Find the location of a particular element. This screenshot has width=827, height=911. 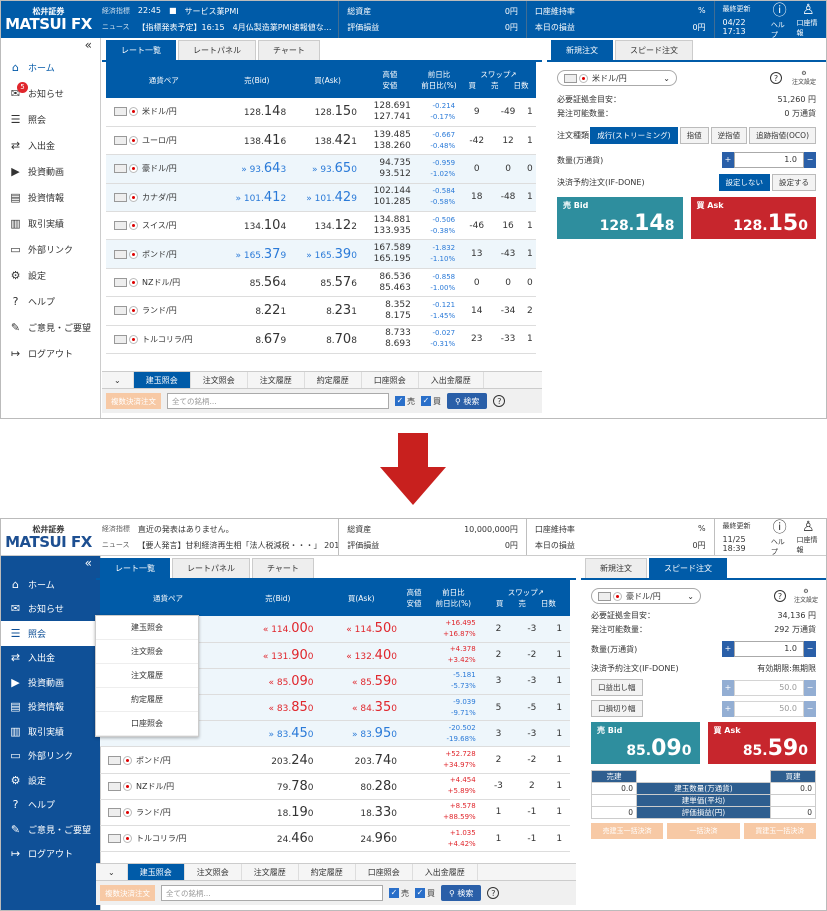

bottom-tab: 口座照会 is located at coordinates (384, 872).